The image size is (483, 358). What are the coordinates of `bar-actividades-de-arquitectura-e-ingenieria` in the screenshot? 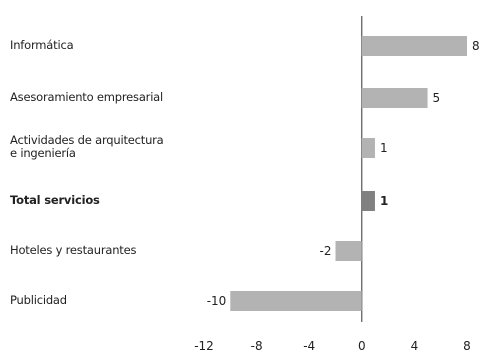 It's located at (368, 148).